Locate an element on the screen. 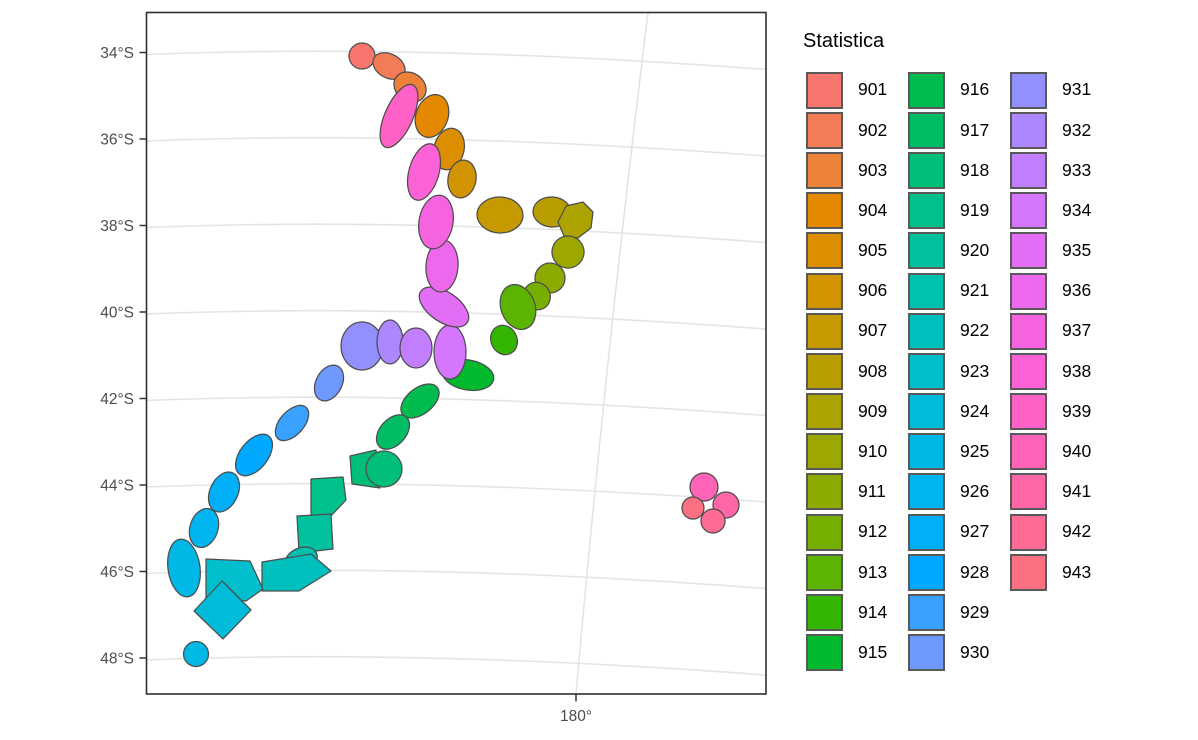 The width and height of the screenshot is (1198, 740). legend-item-933: 933 is located at coordinates (1061, 170).